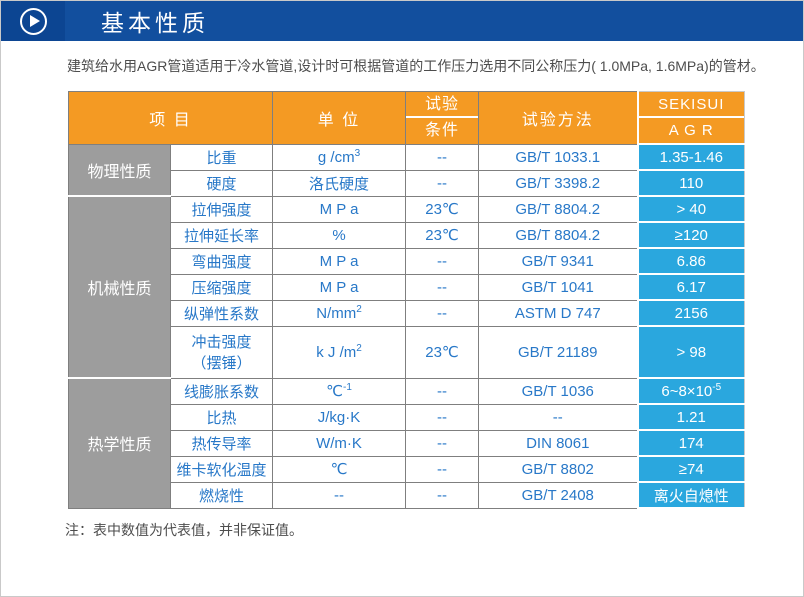  Describe the element at coordinates (339, 183) in the screenshot. I see `unit-cell: 洛氏硬度` at that location.